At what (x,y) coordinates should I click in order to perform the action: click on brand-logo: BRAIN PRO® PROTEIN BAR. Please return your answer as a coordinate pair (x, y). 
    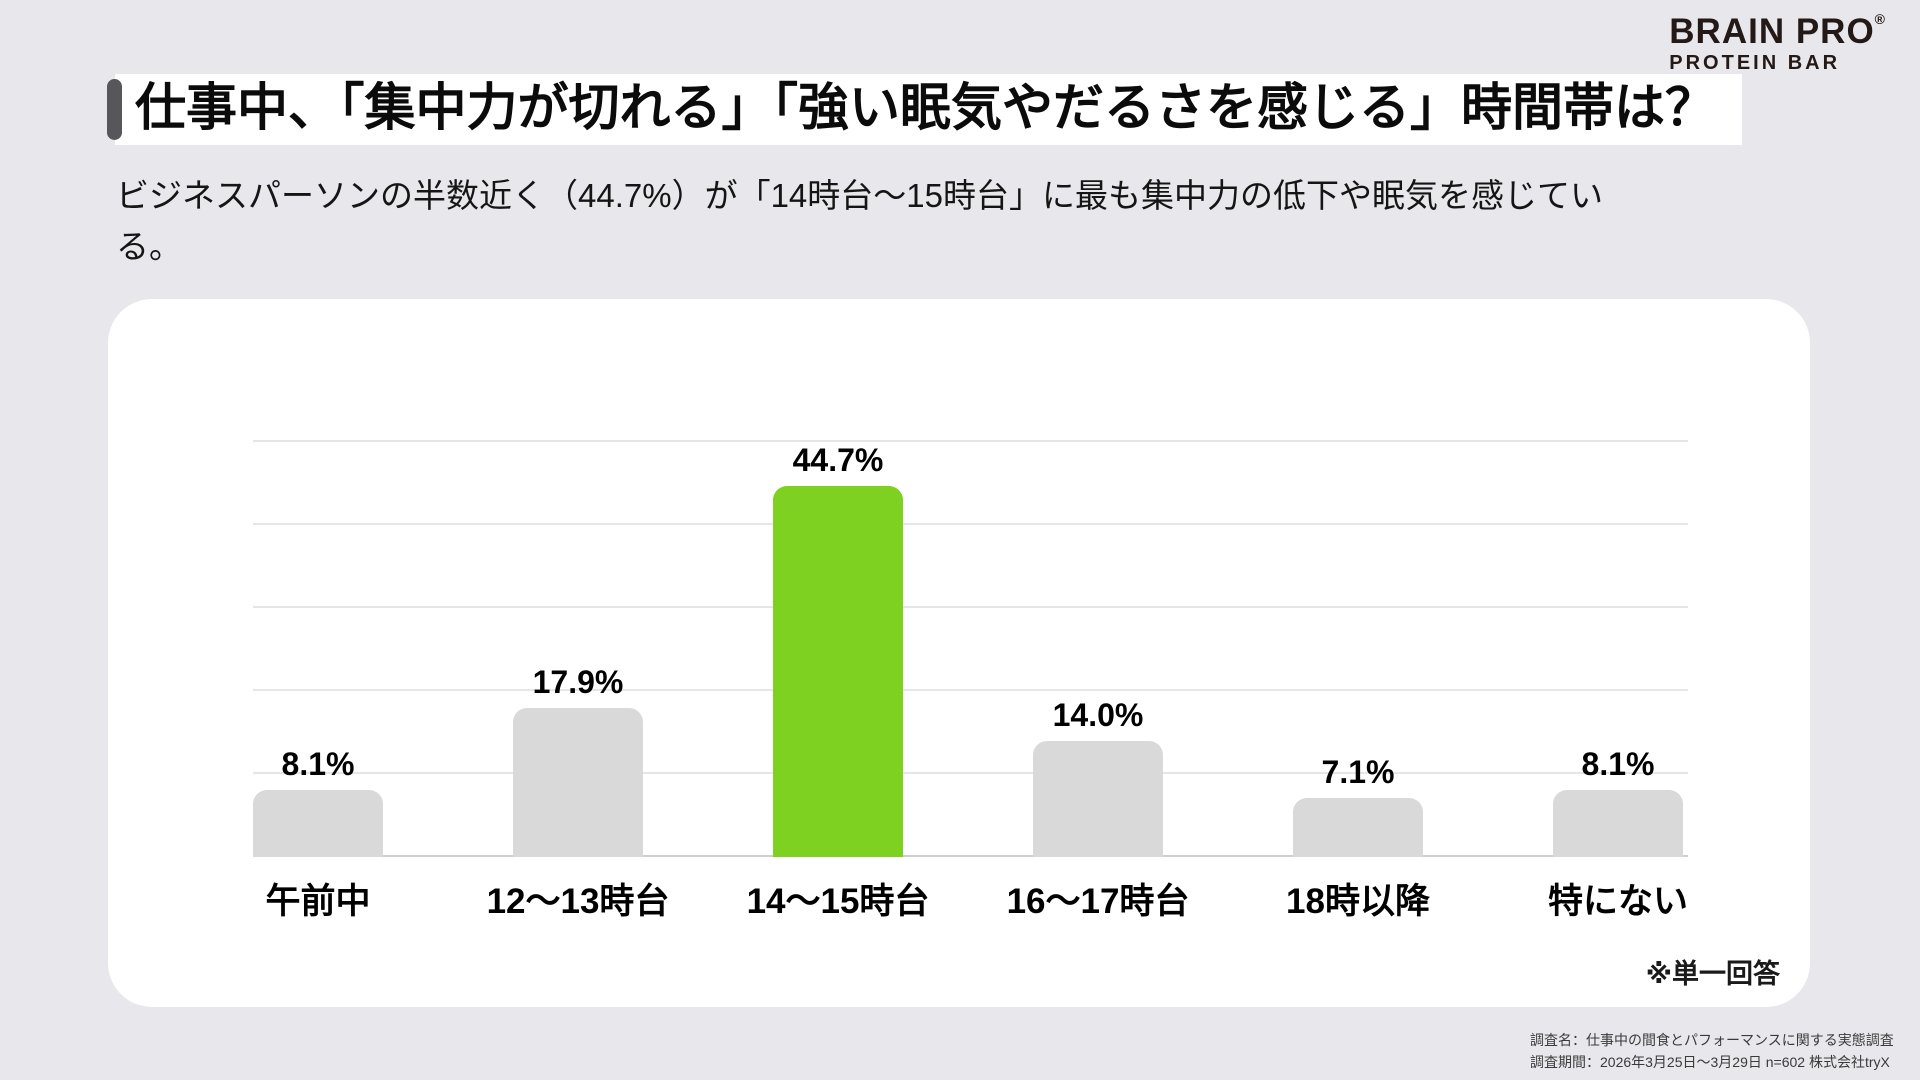
    Looking at the image, I should click on (1777, 43).